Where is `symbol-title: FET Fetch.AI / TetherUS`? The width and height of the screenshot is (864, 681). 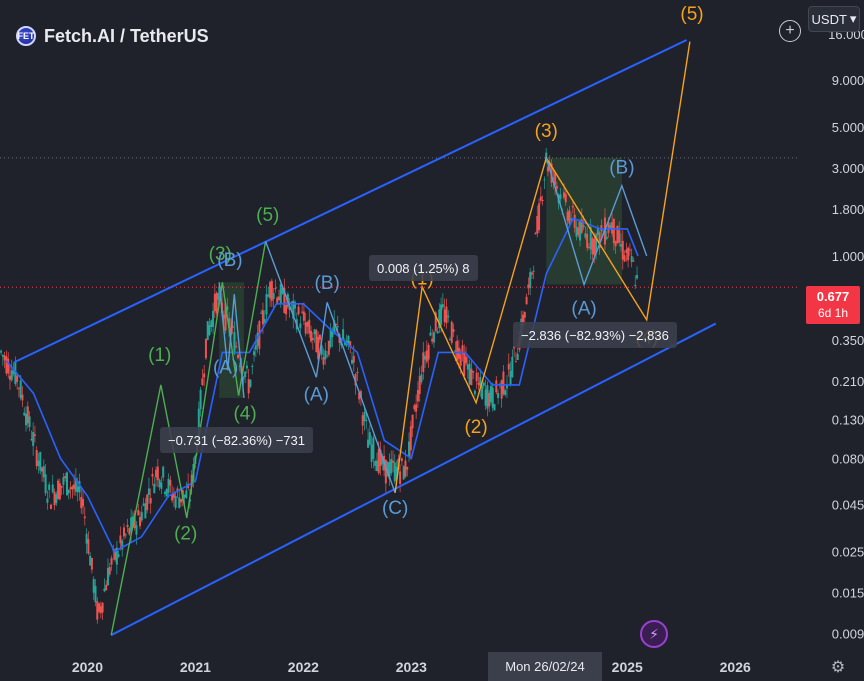
symbol-title: FET Fetch.AI / TetherUS is located at coordinates (112, 36).